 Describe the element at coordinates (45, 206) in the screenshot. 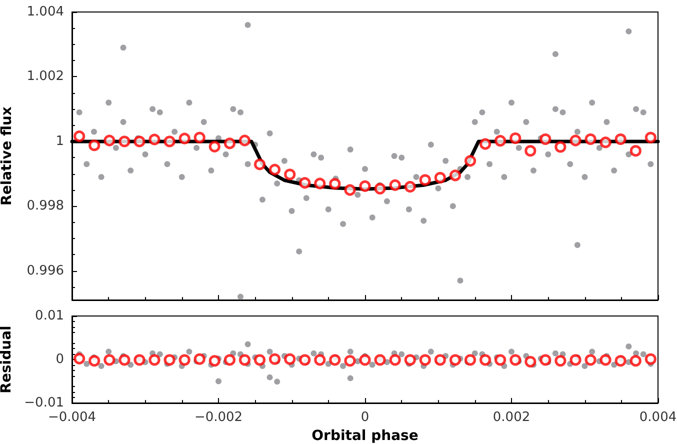

I see `y-tick-label: 0.998` at that location.